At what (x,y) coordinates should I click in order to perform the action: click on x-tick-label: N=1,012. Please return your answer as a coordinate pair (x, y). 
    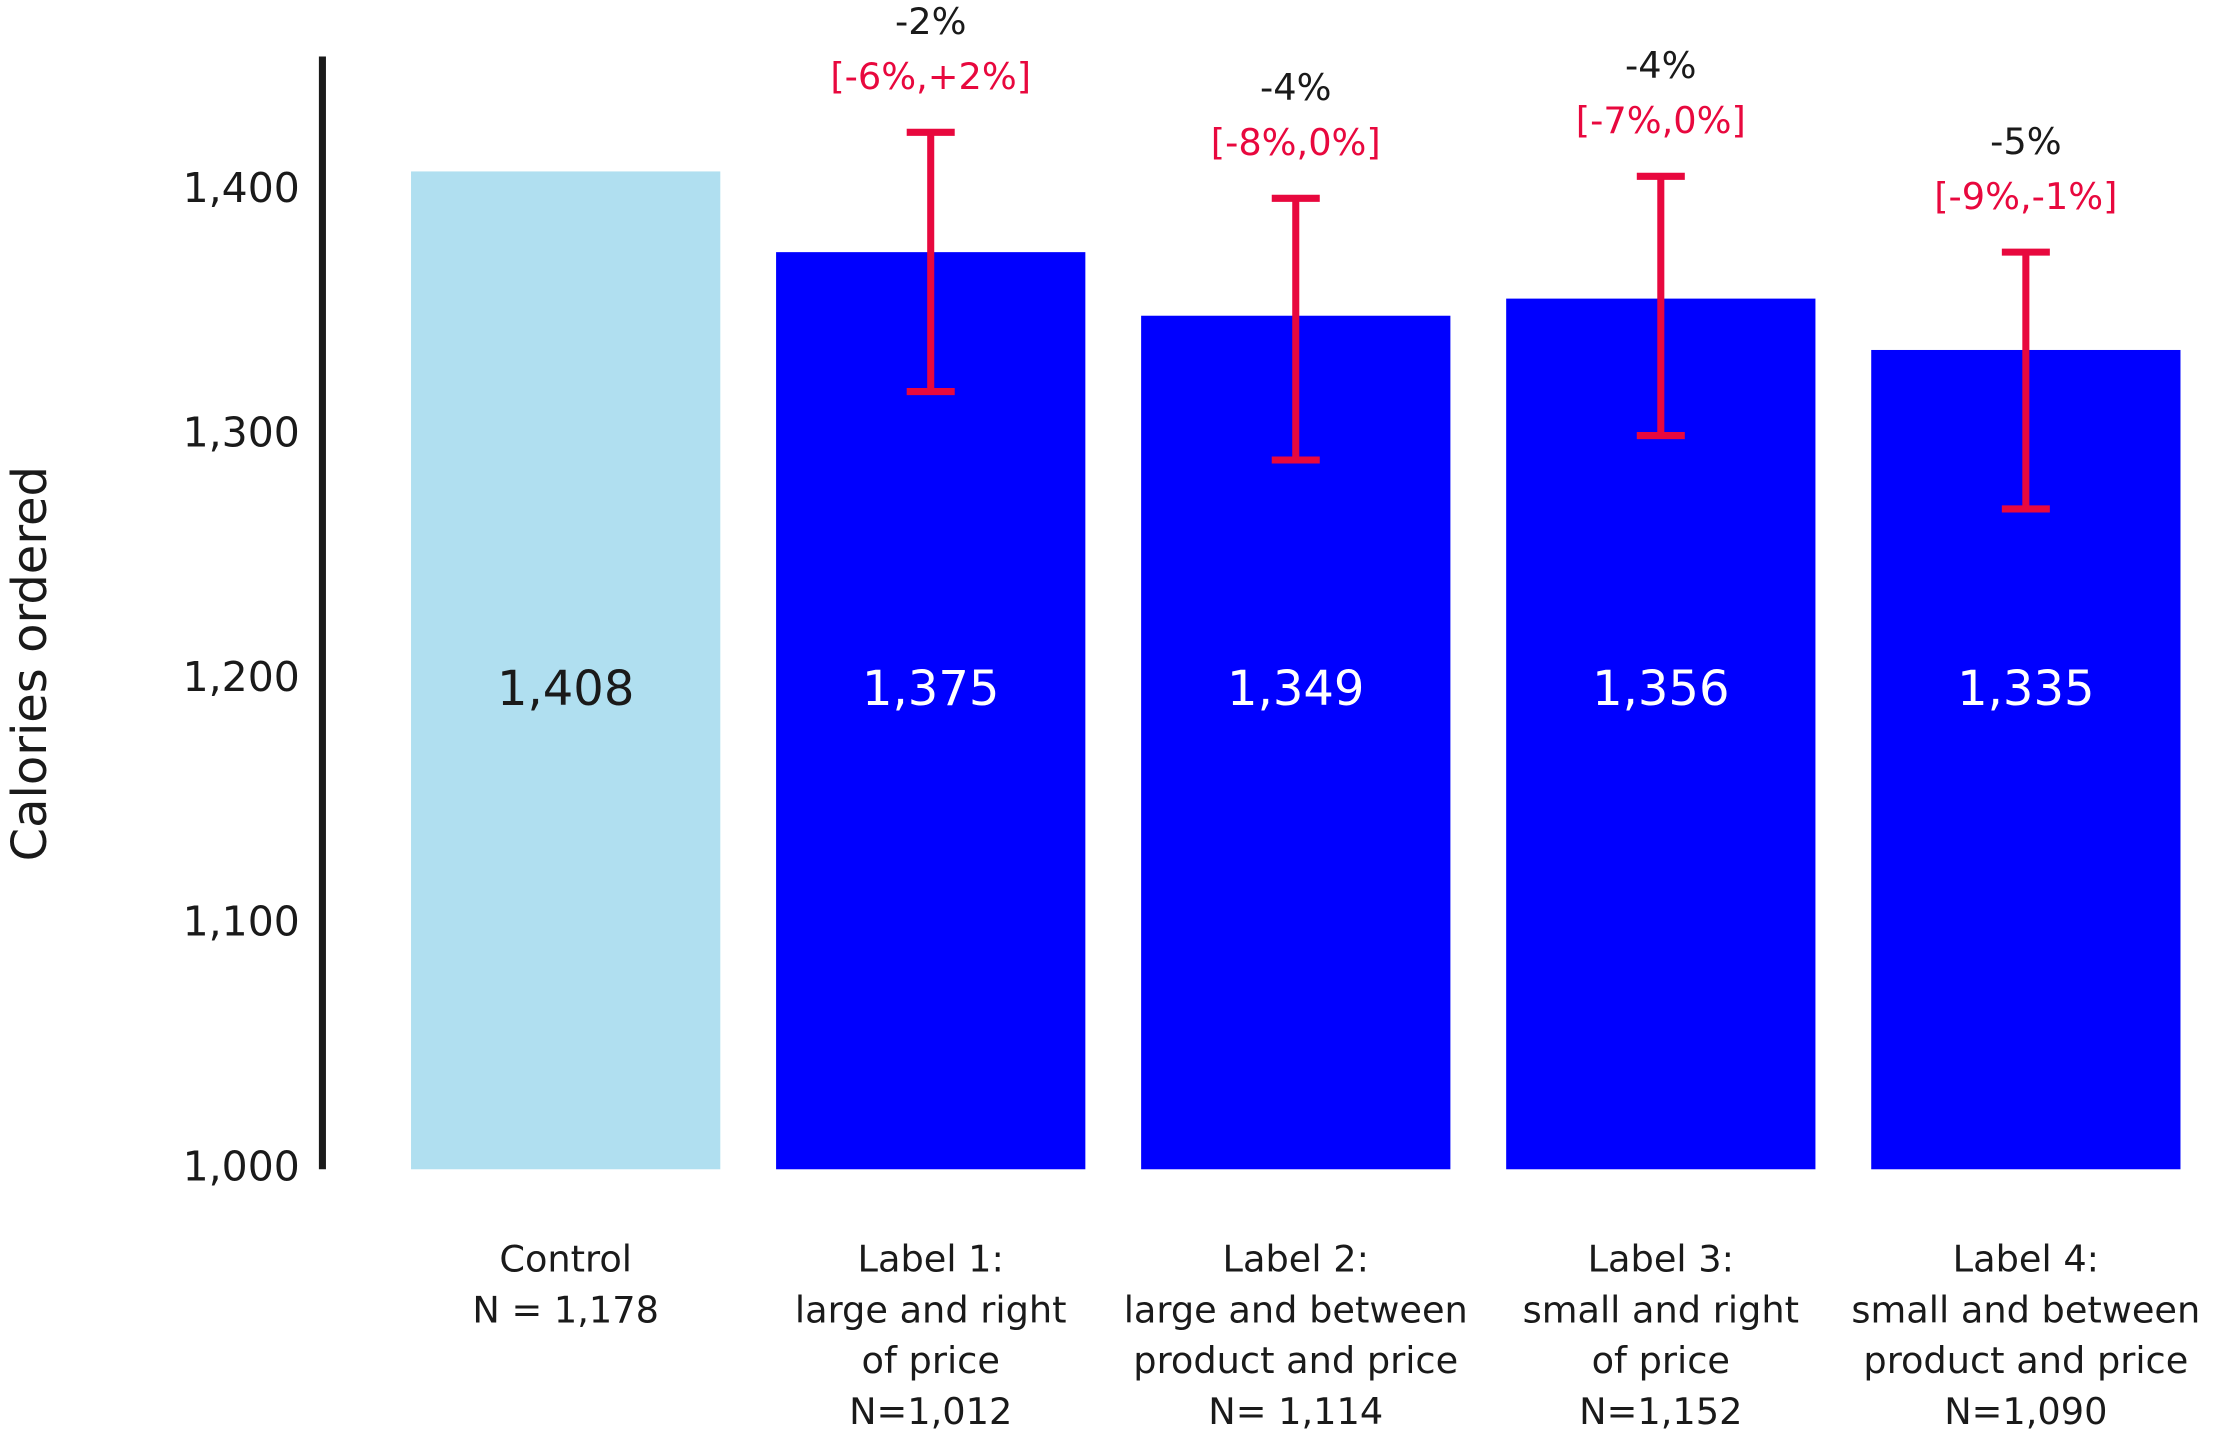
    Looking at the image, I should click on (930, 1411).